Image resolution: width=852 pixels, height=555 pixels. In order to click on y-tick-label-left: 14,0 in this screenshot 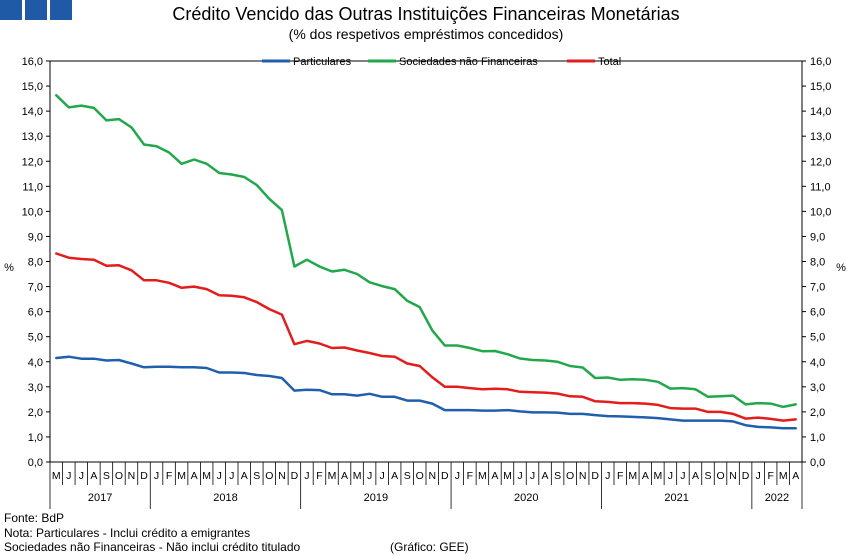, I will do `click(32, 112)`.